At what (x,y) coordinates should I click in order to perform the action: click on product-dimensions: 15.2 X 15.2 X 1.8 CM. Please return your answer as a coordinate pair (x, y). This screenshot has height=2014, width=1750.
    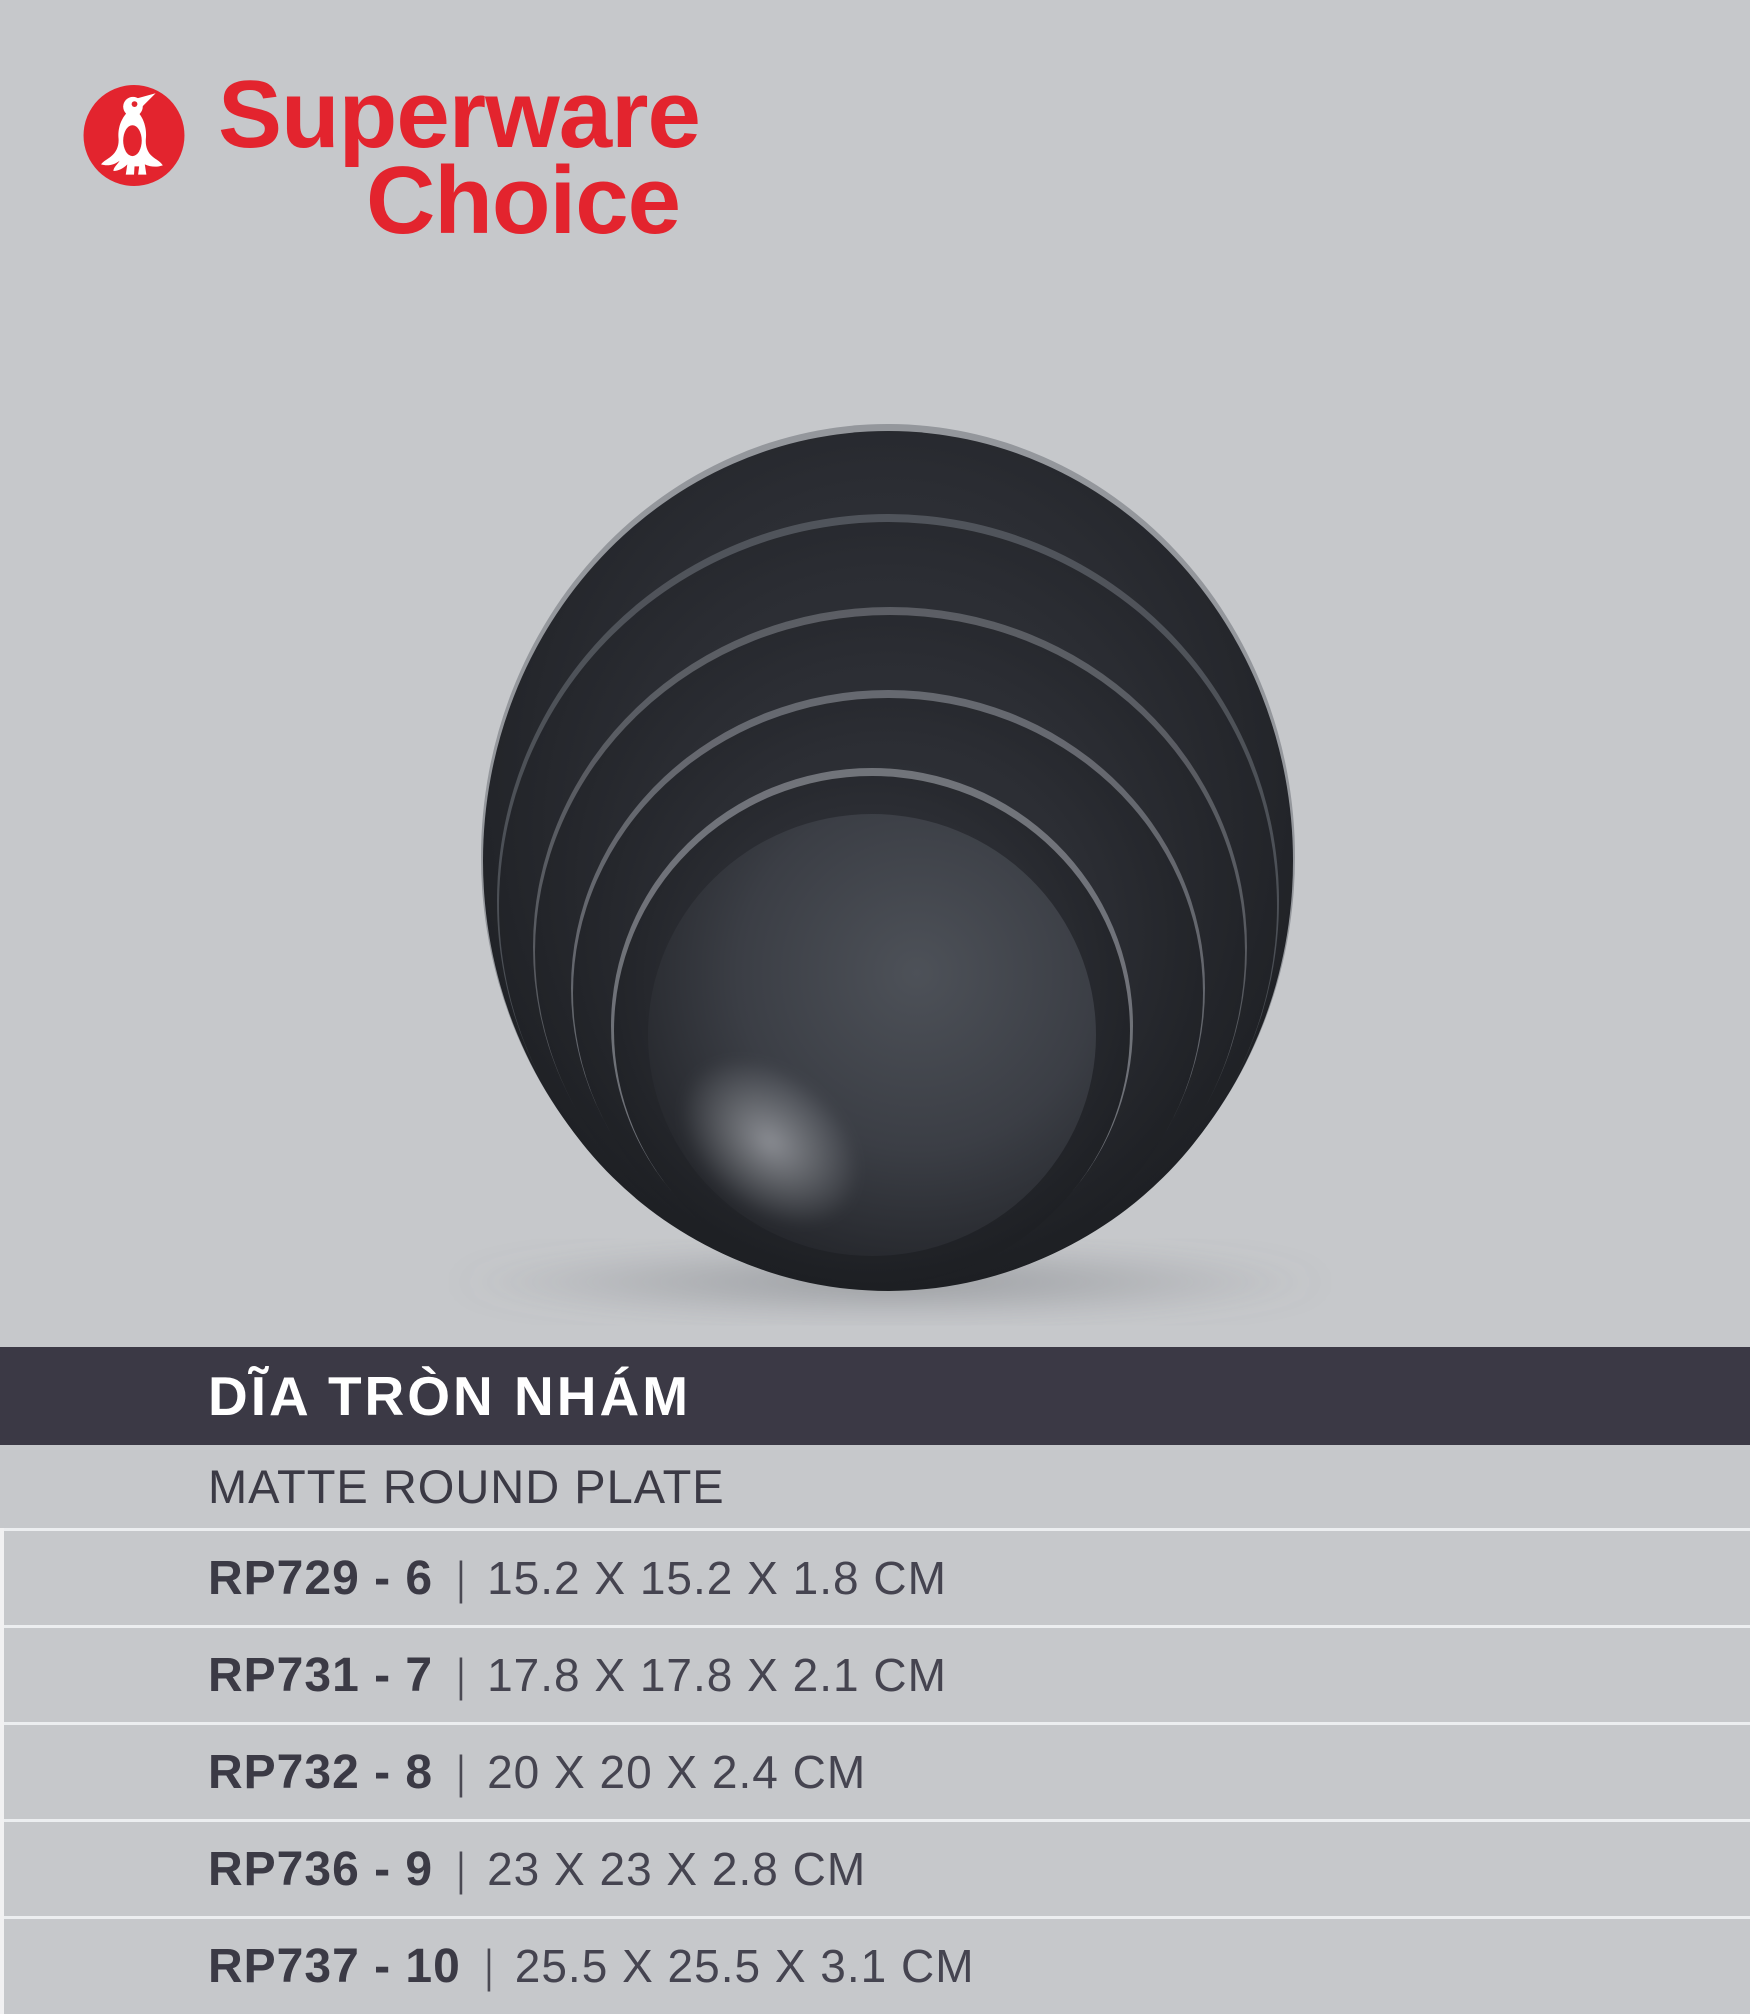
    Looking at the image, I should click on (717, 1578).